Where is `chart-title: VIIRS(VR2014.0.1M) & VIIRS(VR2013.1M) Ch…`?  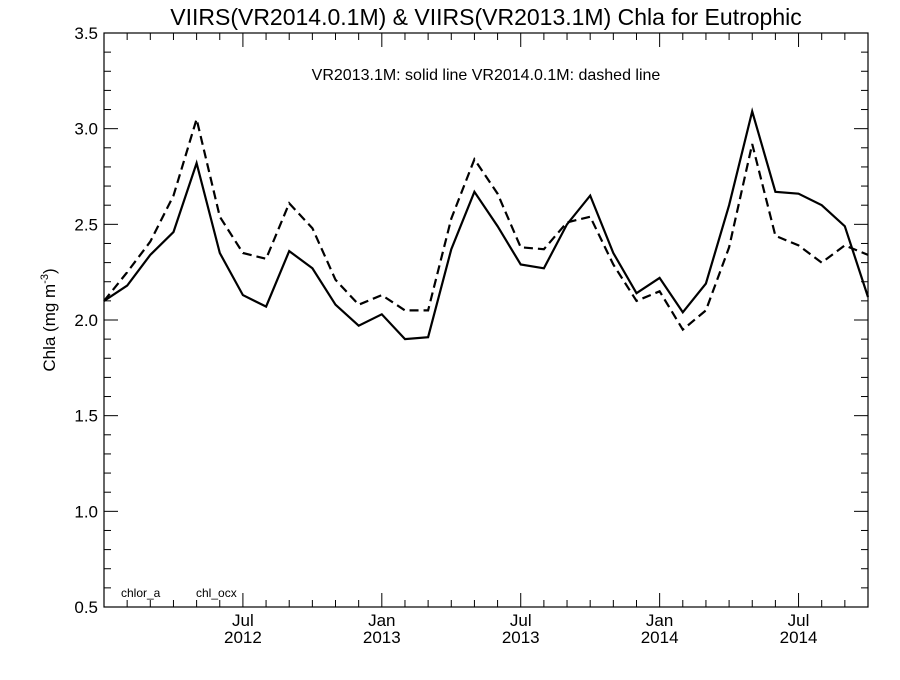
chart-title: VIIRS(VR2014.0.1M) & VIIRS(VR2013.1M) Ch… is located at coordinates (485, 17).